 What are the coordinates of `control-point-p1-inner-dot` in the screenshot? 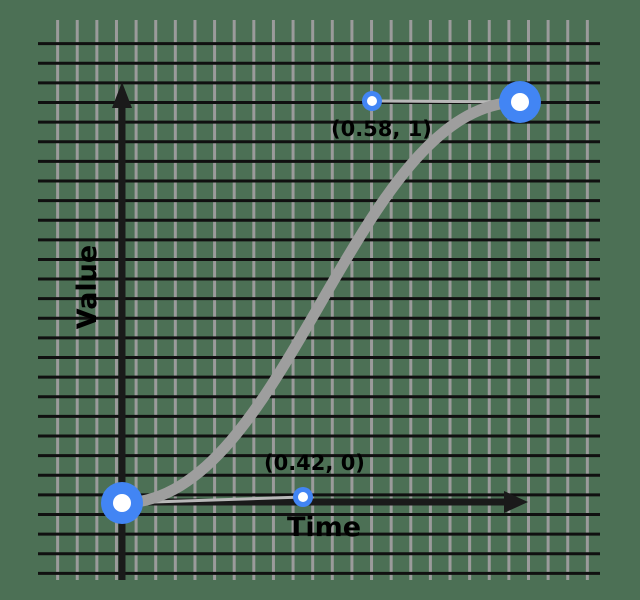 It's located at (303, 497).